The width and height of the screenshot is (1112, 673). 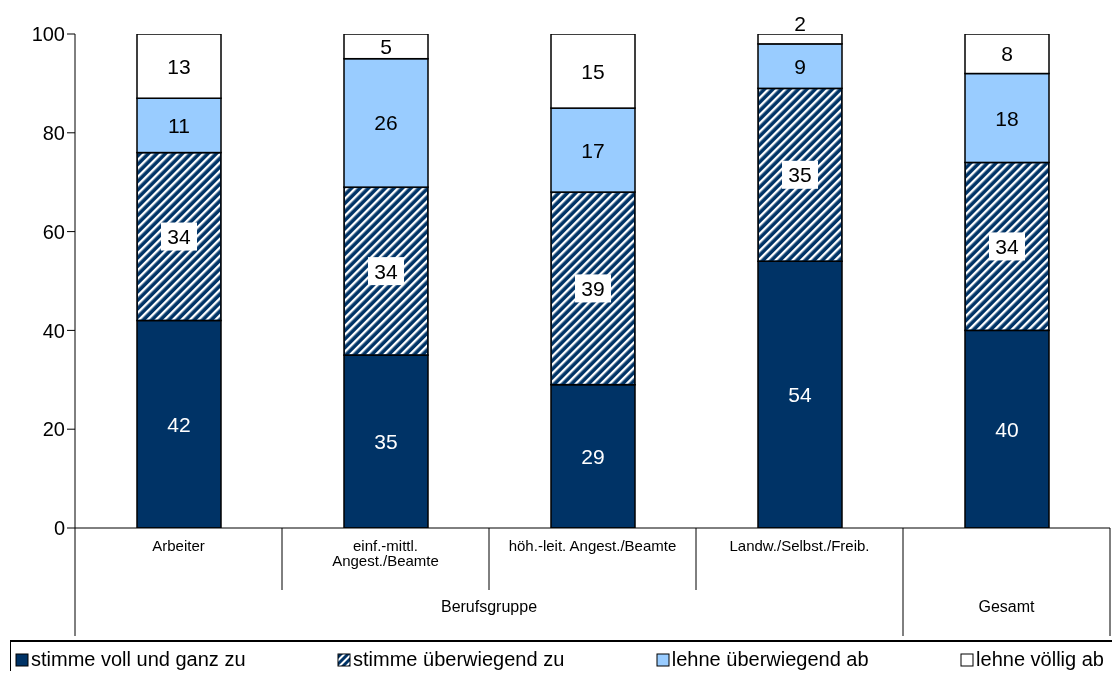 I want to click on data-label: 26, so click(x=386, y=123).